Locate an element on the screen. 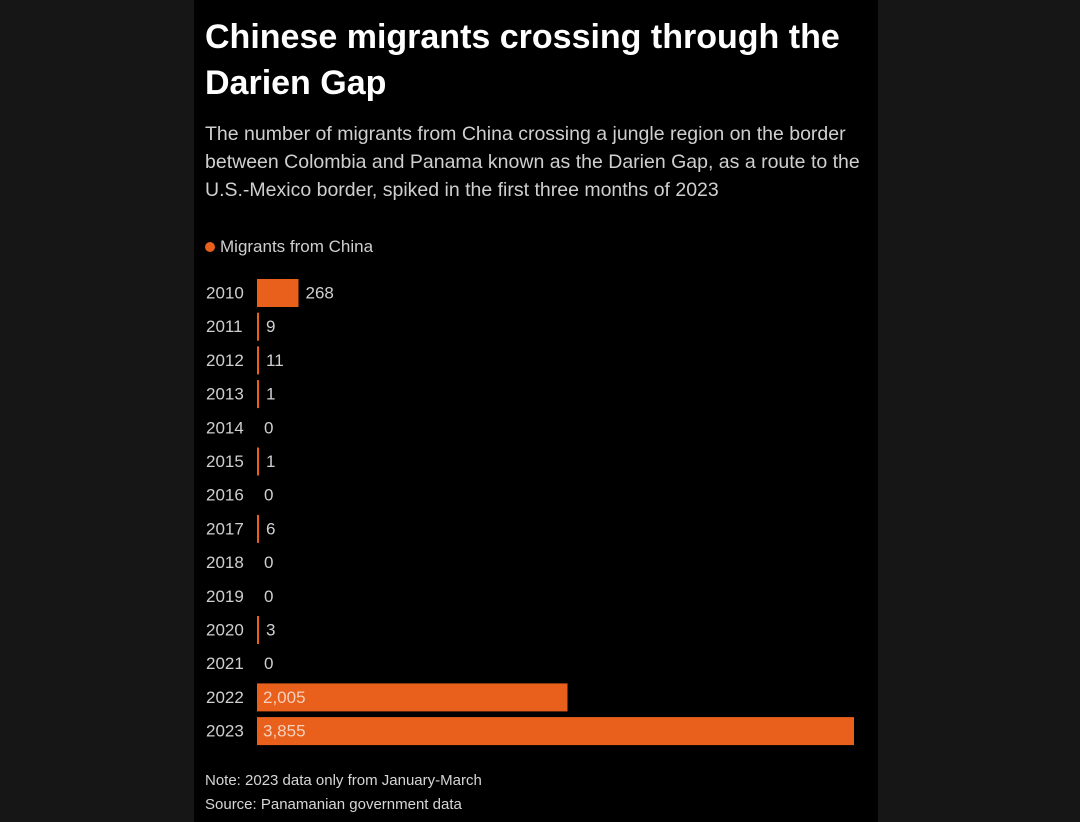 This screenshot has width=1080, height=822. legend-swatch is located at coordinates (210, 247).